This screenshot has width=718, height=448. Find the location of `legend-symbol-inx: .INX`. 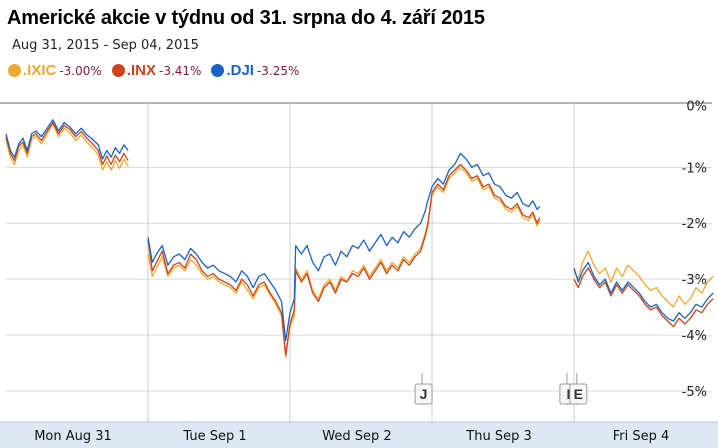

legend-symbol-inx: .INX is located at coordinates (141, 70).